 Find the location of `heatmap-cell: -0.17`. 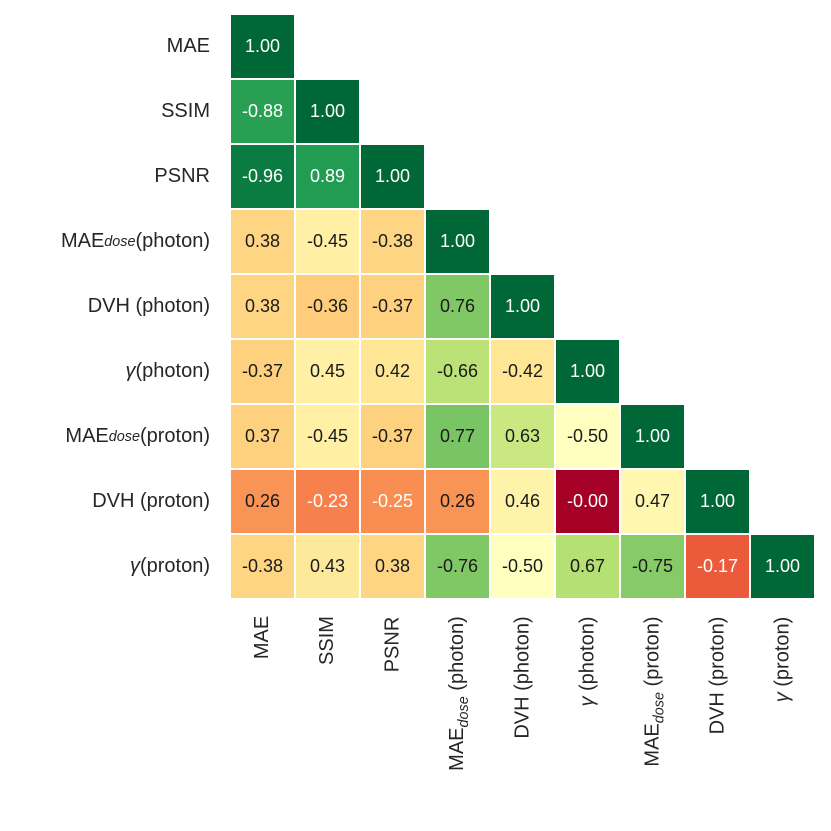

heatmap-cell: -0.17 is located at coordinates (717, 566).